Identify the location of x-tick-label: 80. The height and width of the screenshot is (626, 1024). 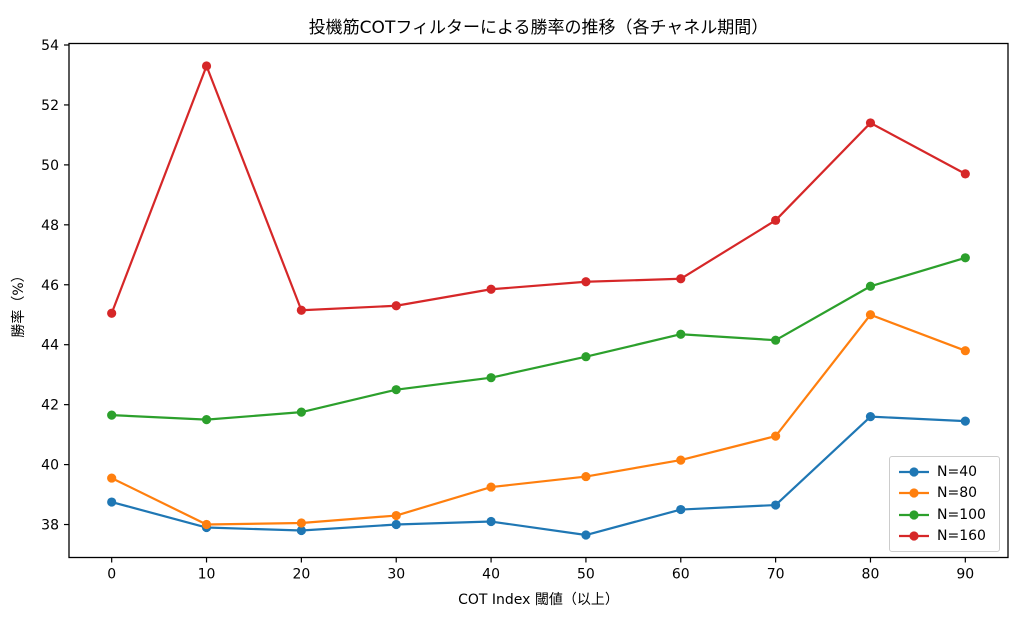
(871, 575).